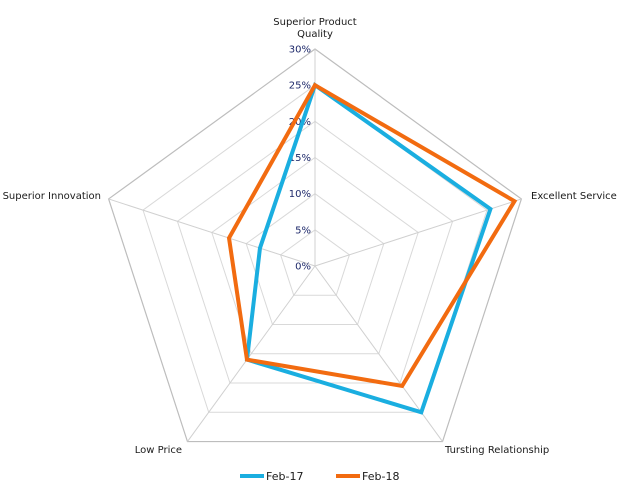 The image size is (625, 499). Describe the element at coordinates (284, 476) in the screenshot. I see `legend-label: Feb-17` at that location.